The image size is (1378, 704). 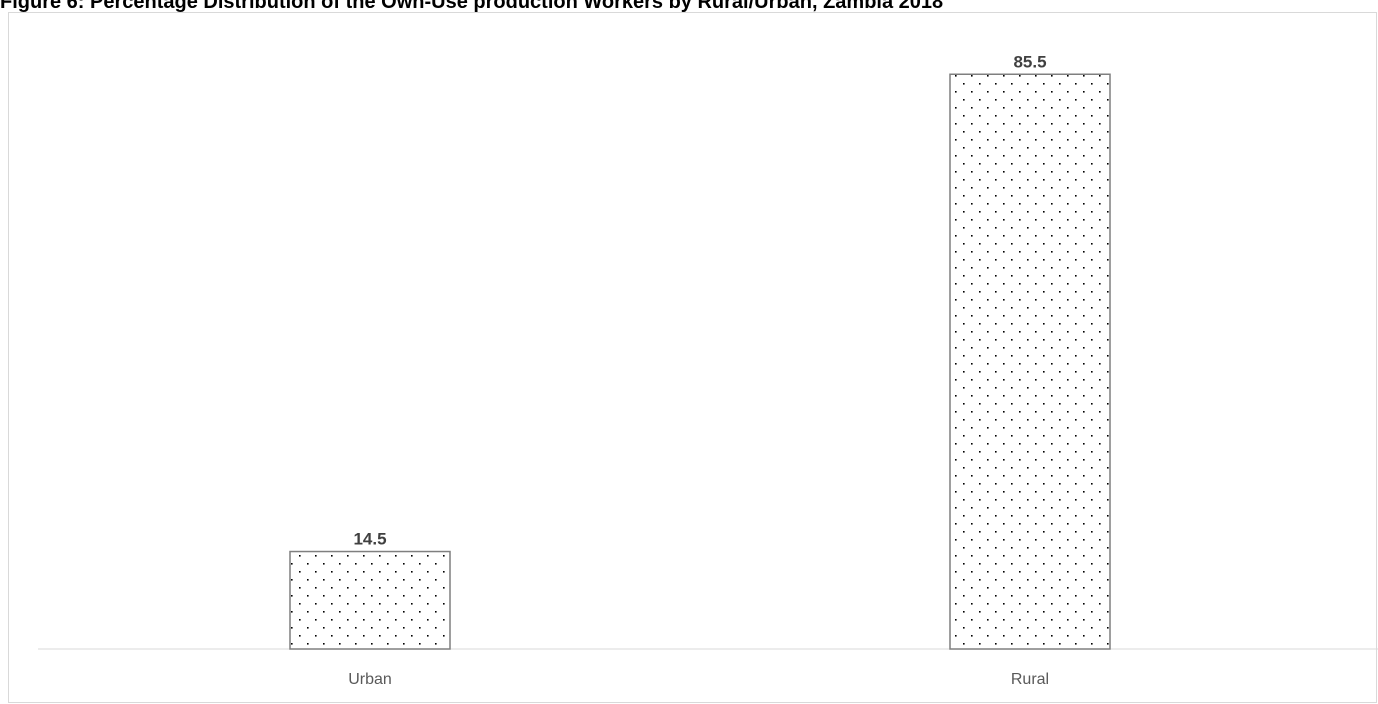 What do you see at coordinates (1029, 61) in the screenshot?
I see `data-label-rural: 85.5` at bounding box center [1029, 61].